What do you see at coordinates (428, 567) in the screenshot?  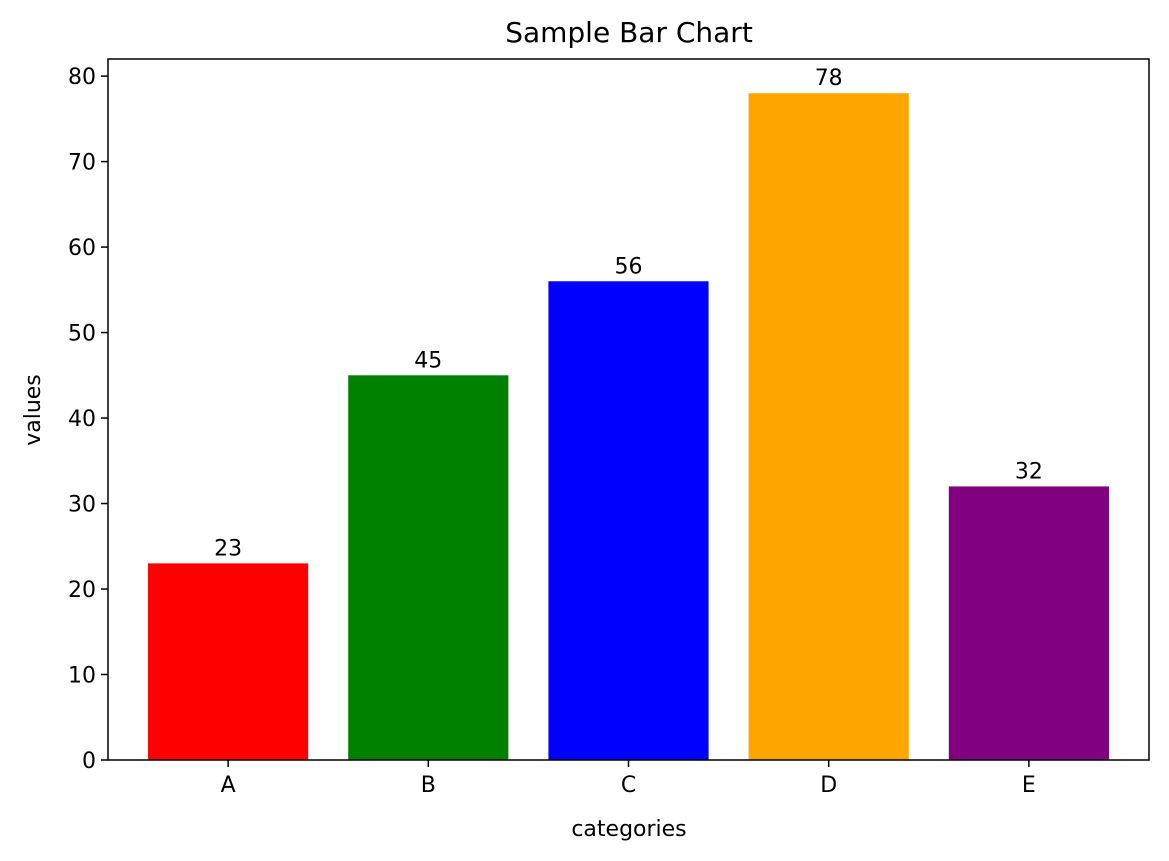 I see `bar-b` at bounding box center [428, 567].